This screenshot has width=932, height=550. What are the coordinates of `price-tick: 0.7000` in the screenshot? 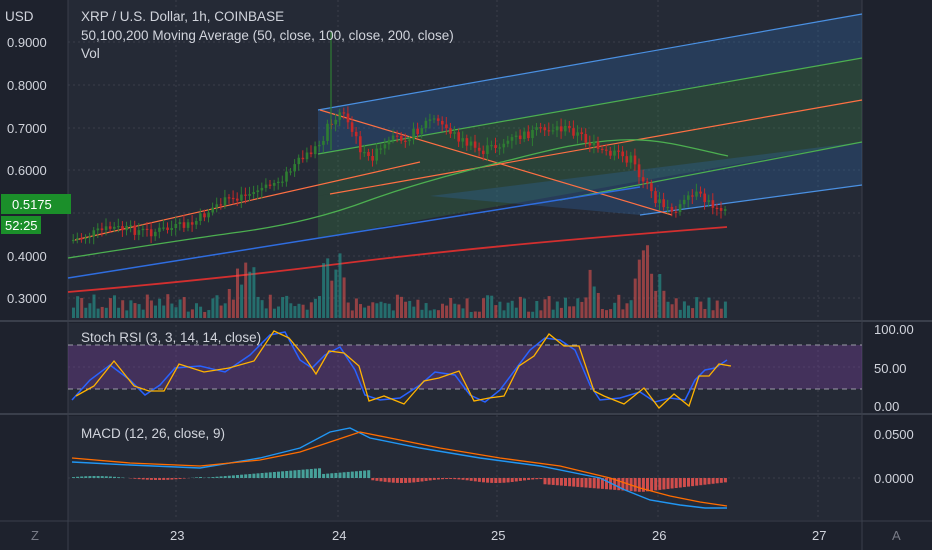 It's located at (27, 128).